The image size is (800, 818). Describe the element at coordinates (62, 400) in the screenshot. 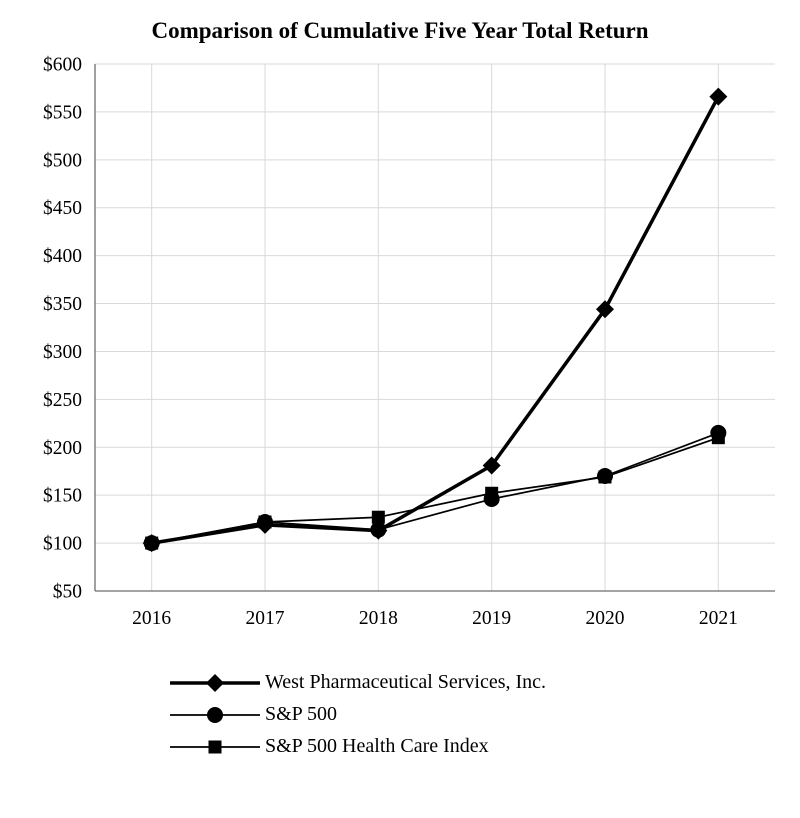

I see `y-tick-label: $250` at that location.